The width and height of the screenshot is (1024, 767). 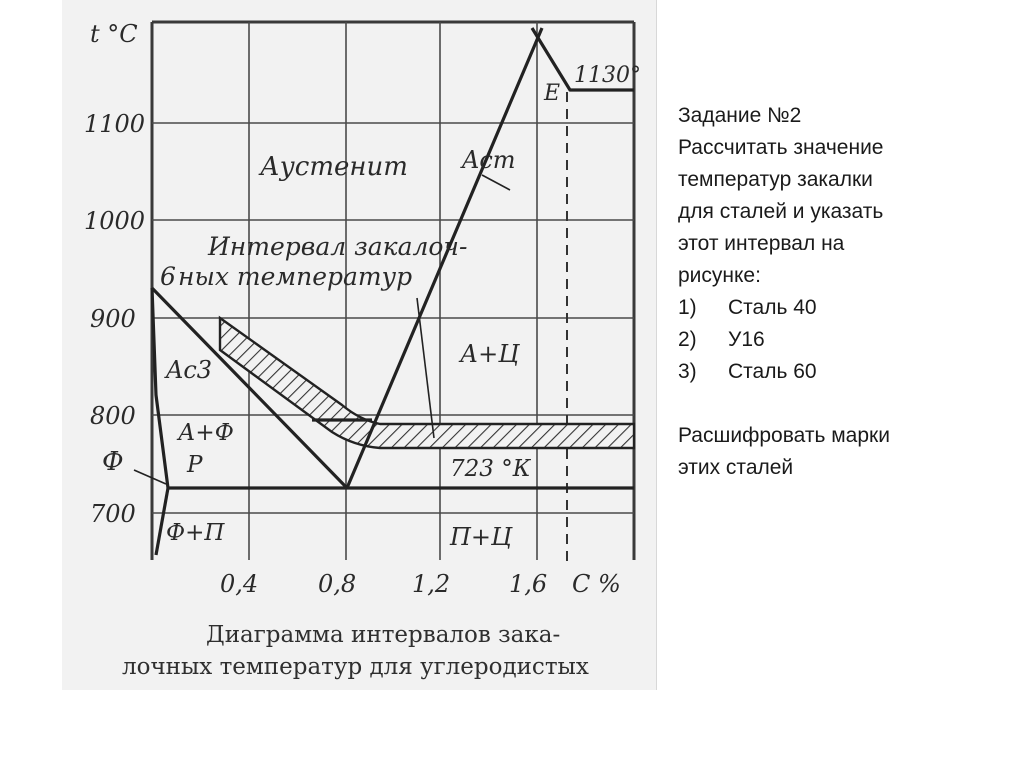 What do you see at coordinates (113, 416) in the screenshot?
I see `y-tick-label: 800` at bounding box center [113, 416].